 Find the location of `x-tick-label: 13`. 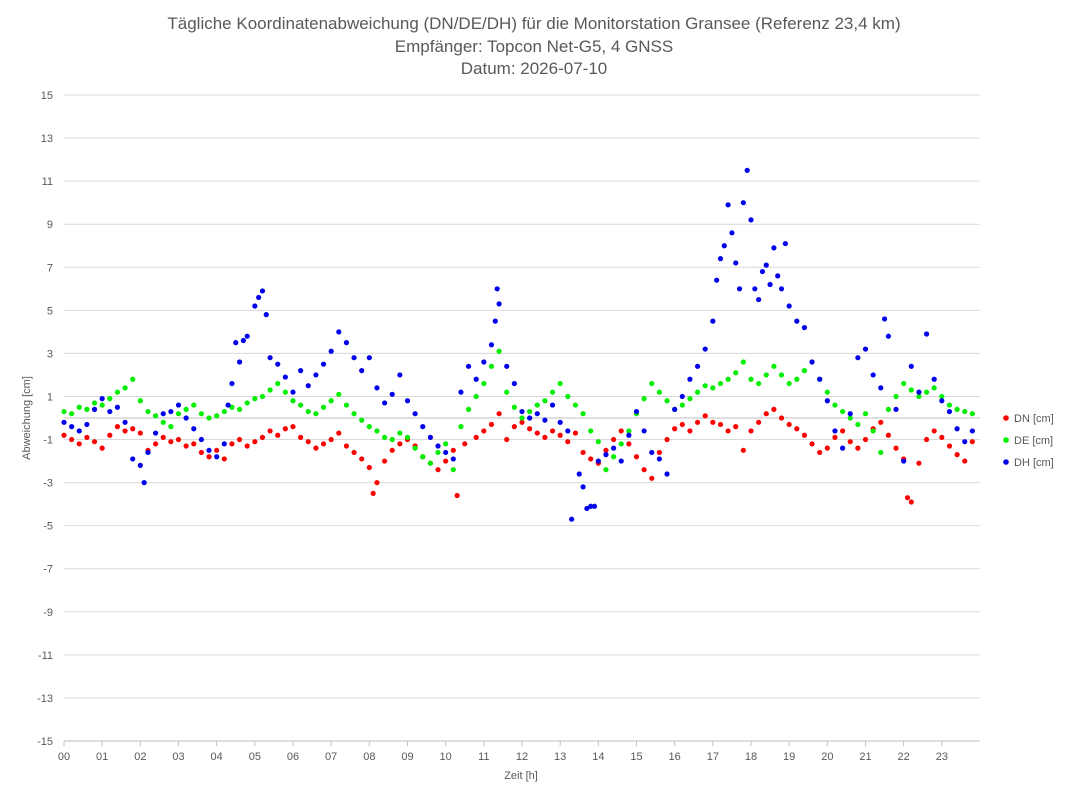

x-tick-label: 13 is located at coordinates (560, 757).